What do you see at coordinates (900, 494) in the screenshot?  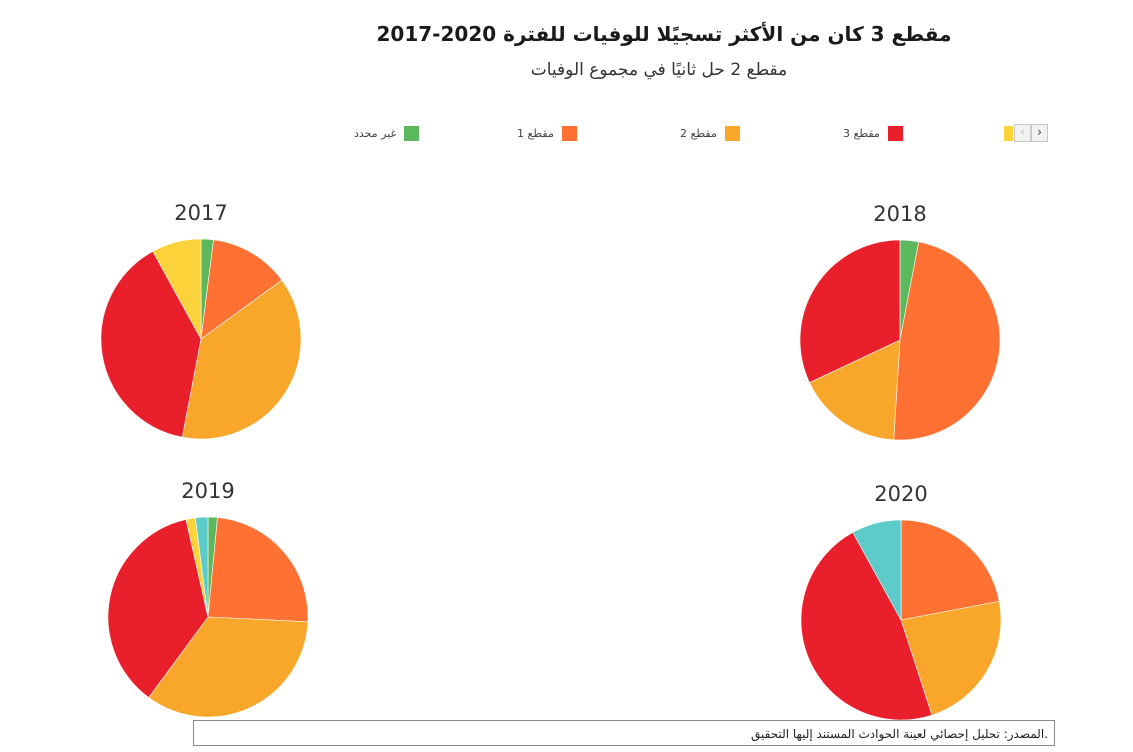 I see `pie-title-2020: 2020` at bounding box center [900, 494].